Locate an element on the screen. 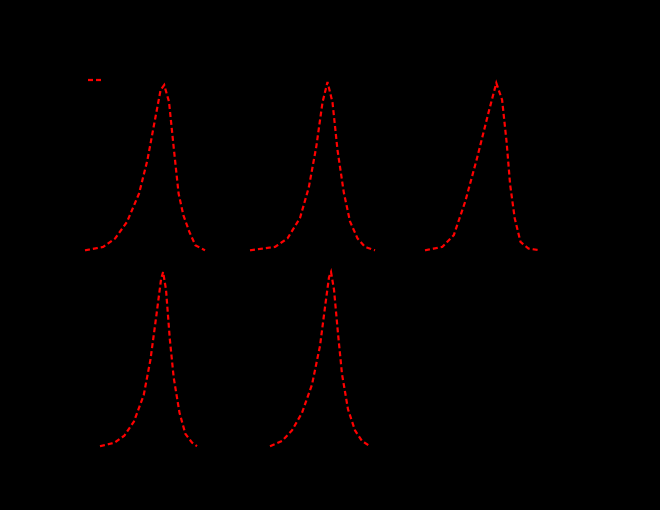  panel-4-curve is located at coordinates (148, 359).